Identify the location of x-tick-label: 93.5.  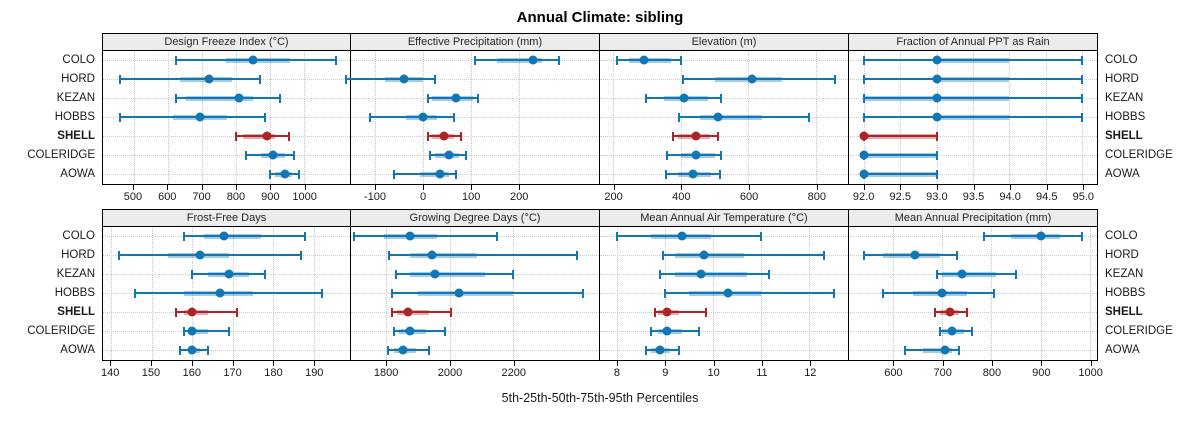
(973, 197).